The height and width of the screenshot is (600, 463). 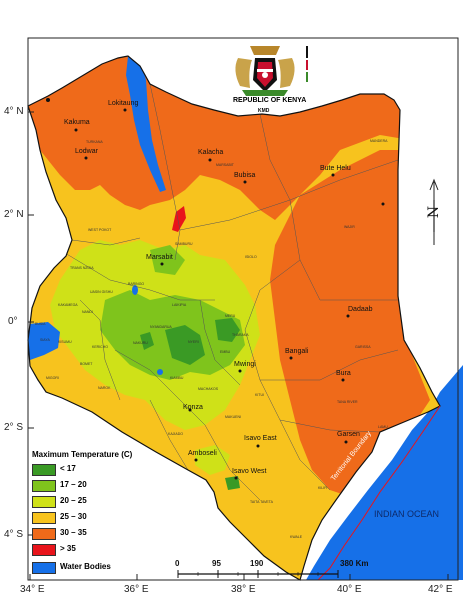 I want to click on lake-naivasha, so click(x=160, y=372).